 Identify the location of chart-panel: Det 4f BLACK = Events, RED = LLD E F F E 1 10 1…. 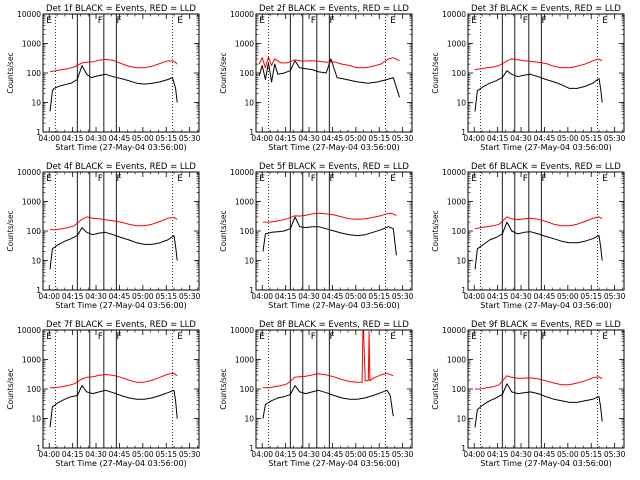
(103, 236).